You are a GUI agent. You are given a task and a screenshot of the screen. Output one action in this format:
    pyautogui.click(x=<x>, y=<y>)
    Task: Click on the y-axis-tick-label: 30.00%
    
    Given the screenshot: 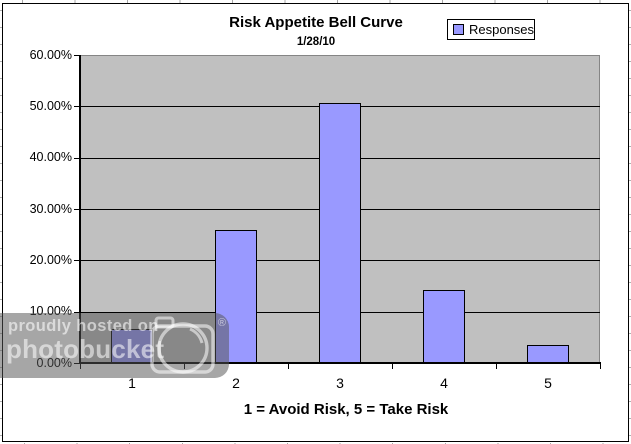 What is the action you would take?
    pyautogui.click(x=50, y=208)
    